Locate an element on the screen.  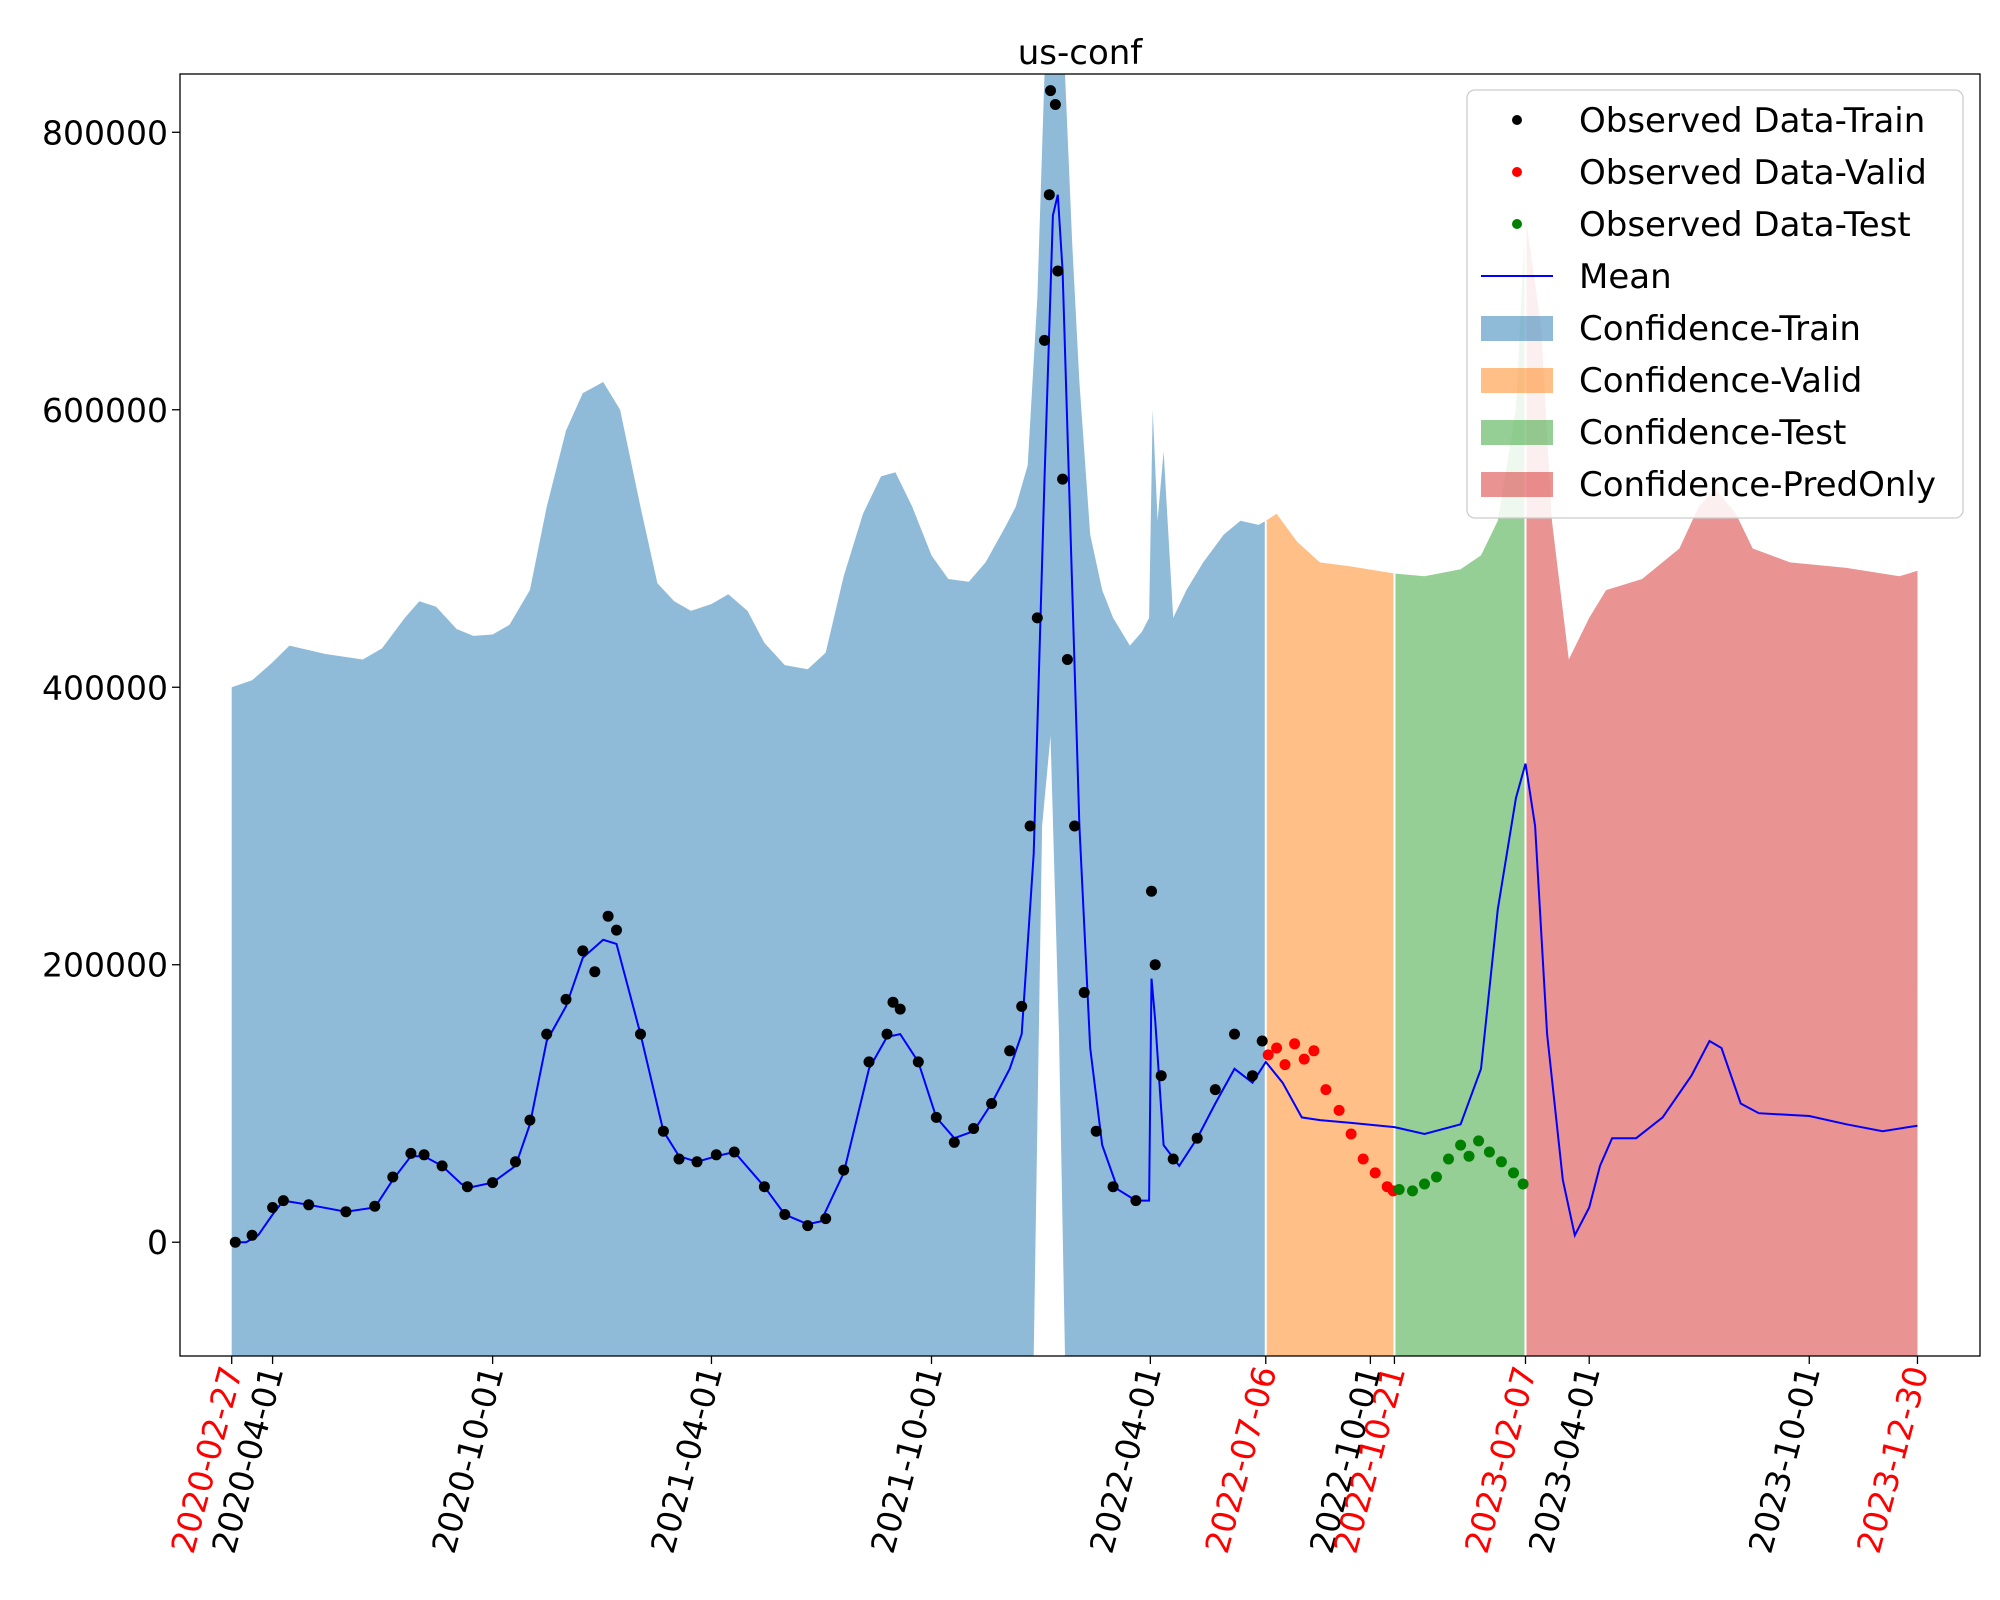
legend-item: Observed Data-Test is located at coordinates (1711, 225).